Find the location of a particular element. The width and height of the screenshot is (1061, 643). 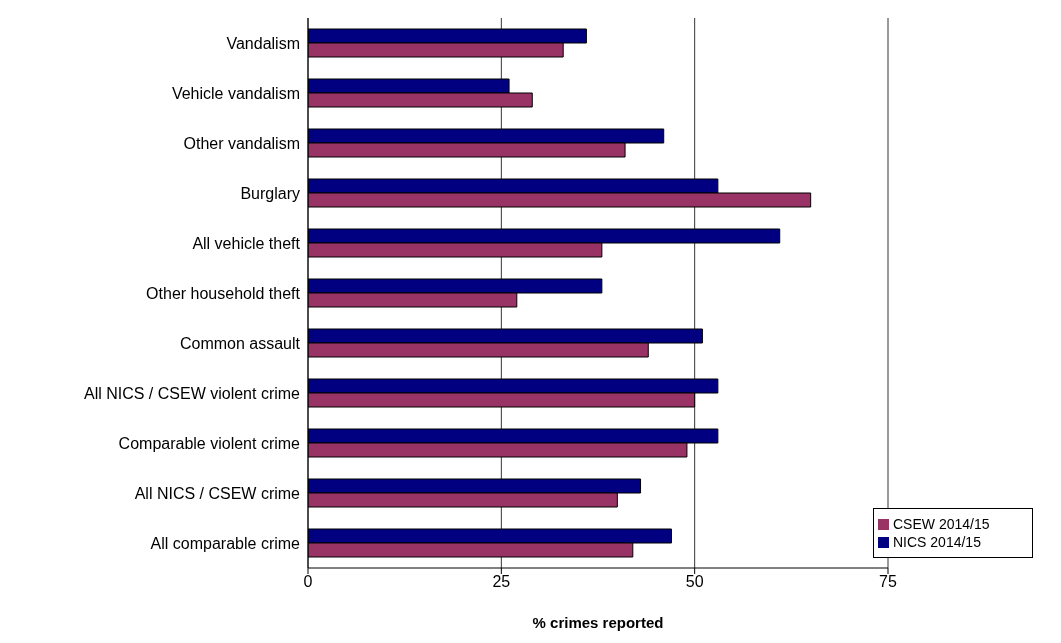

x-tick-label: 25 is located at coordinates (501, 582).